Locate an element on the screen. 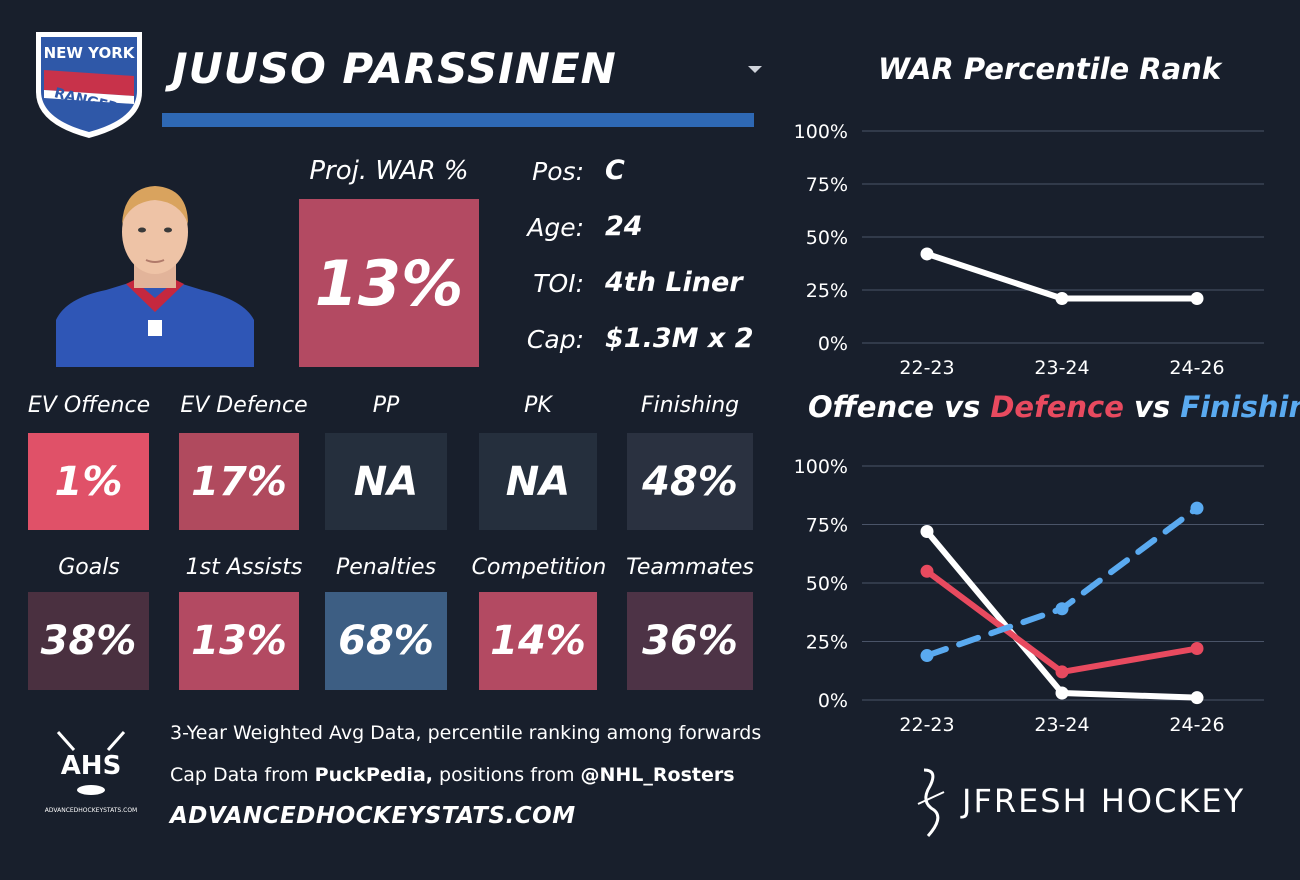 The width and height of the screenshot is (1300, 880). chart2-title-finishing: Finishing is located at coordinates (1240, 407).